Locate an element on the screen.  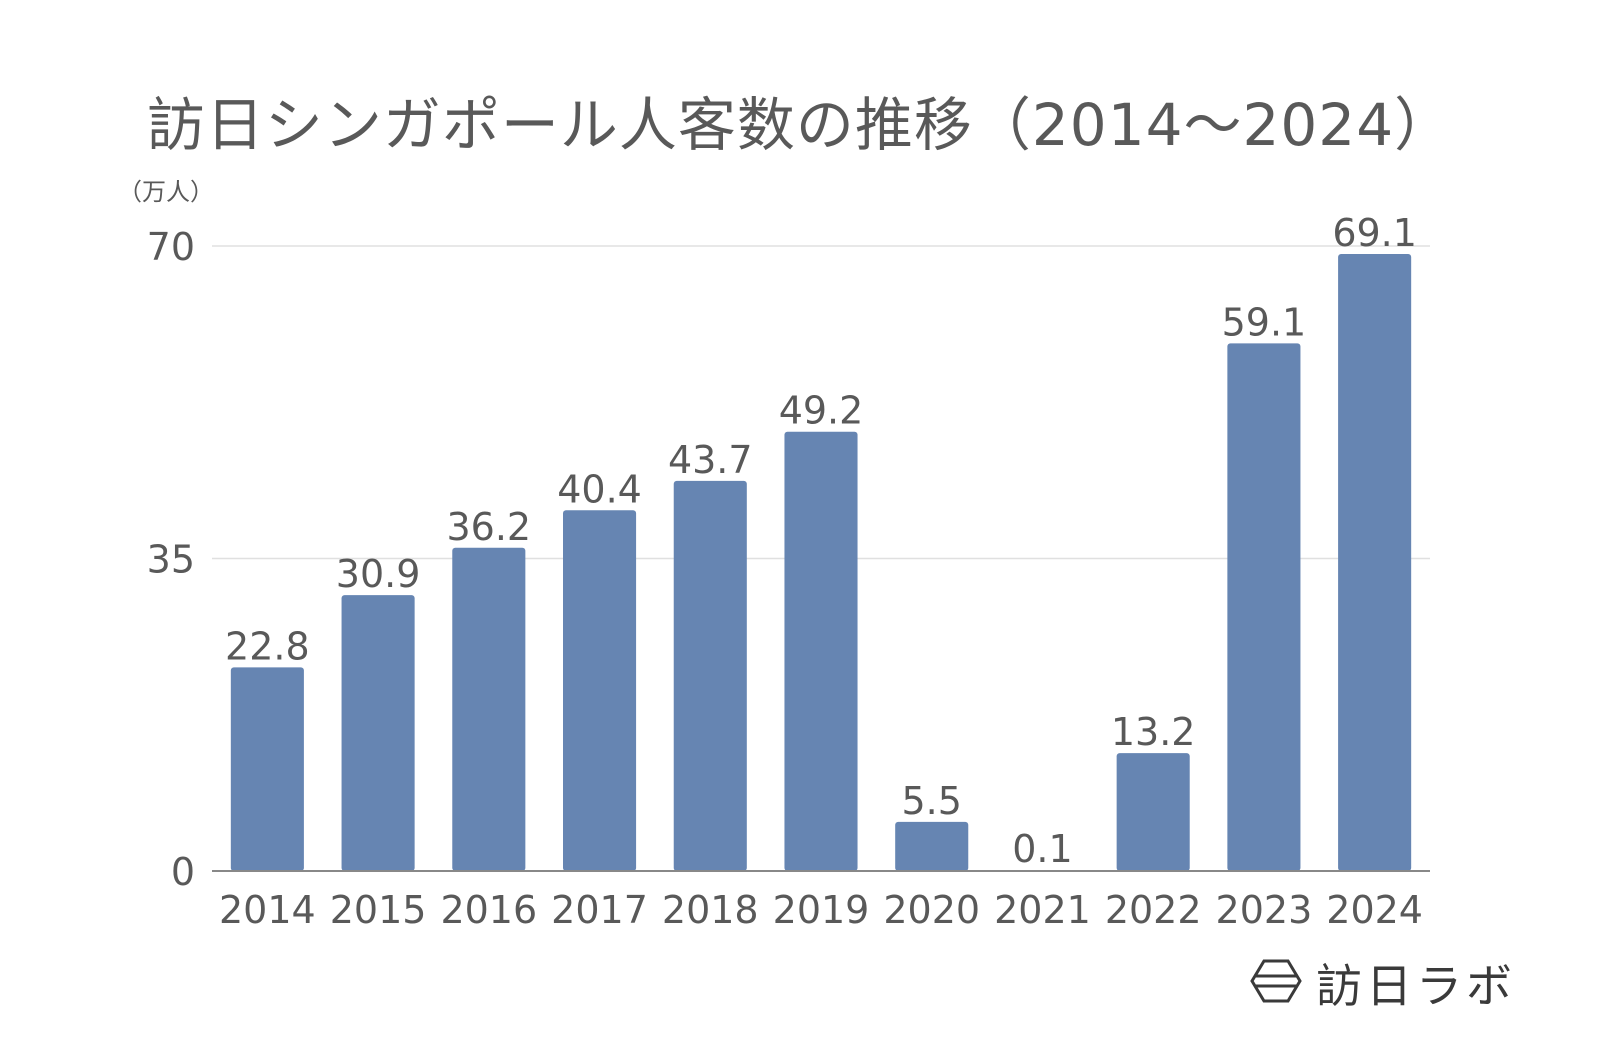
x-tick-label: 2017 is located at coordinates (599, 910).